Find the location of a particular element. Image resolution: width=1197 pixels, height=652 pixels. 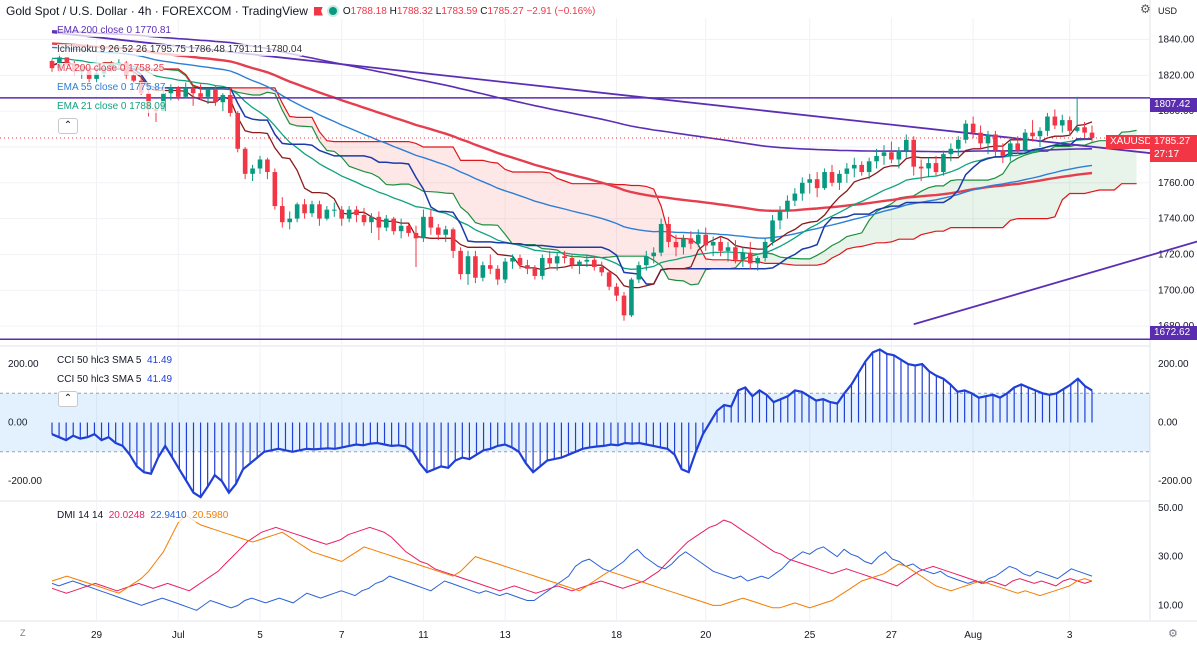

time-tick-label: 20 is located at coordinates (706, 635).